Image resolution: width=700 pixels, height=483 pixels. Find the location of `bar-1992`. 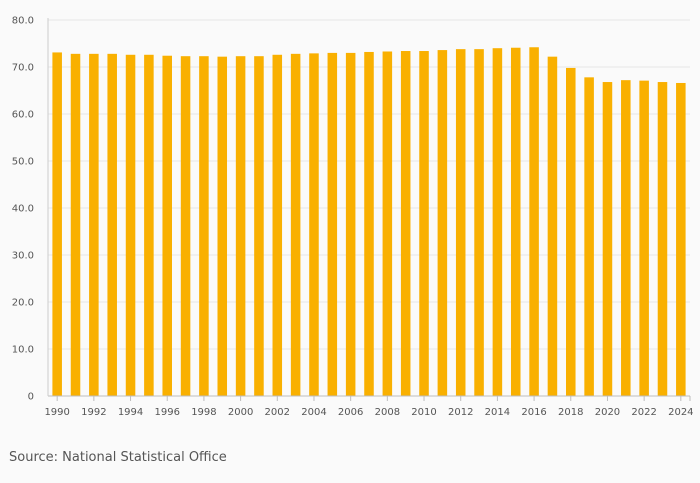

bar-1992 is located at coordinates (94, 225).